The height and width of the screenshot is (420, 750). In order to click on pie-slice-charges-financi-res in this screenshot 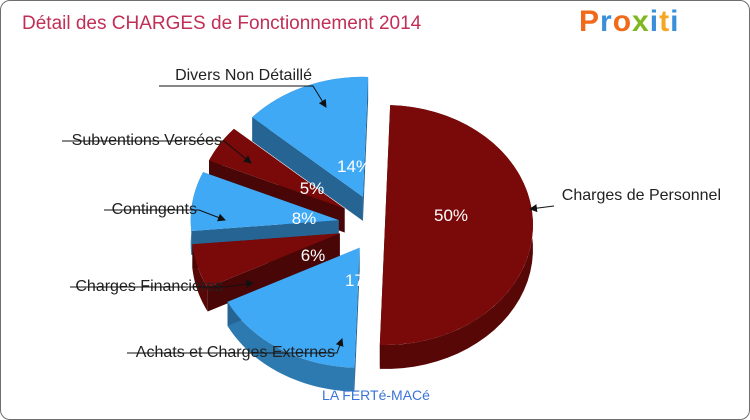, I will do `click(266, 272)`.